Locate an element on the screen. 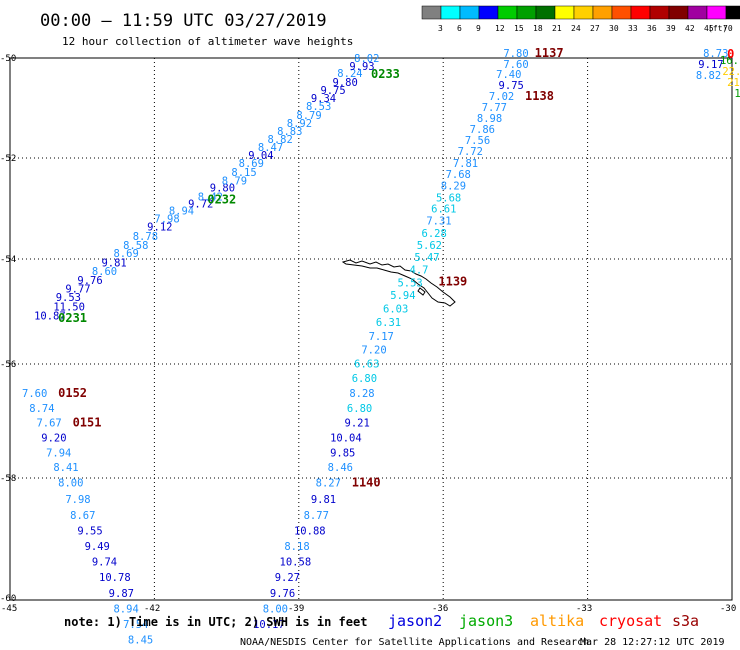 Image resolution: width=740 pixels, height=650 pixels. wave-height-value: 8.45 is located at coordinates (140, 641).